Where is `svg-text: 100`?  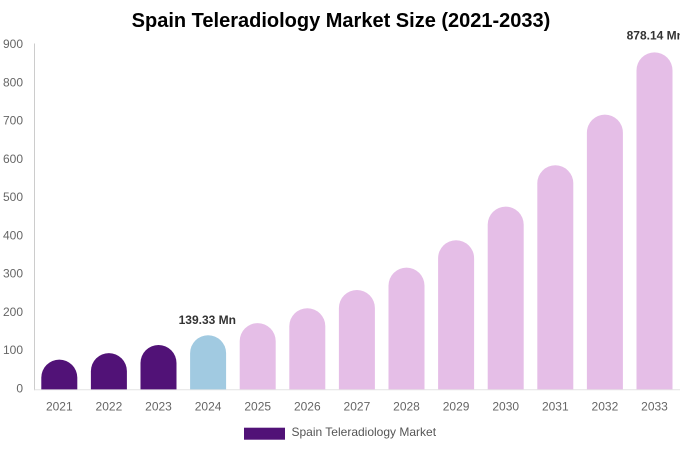 svg-text: 100 is located at coordinates (13, 350).